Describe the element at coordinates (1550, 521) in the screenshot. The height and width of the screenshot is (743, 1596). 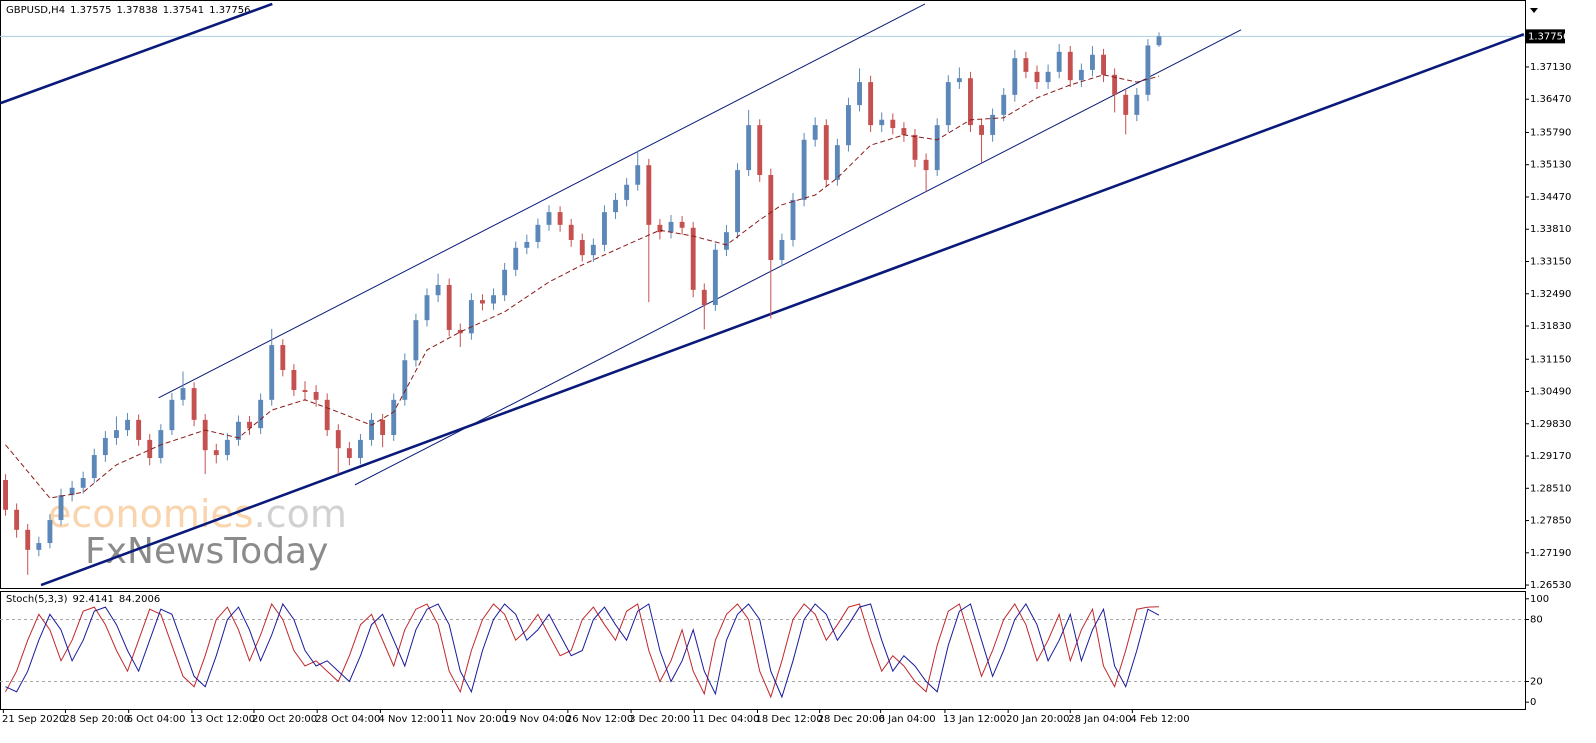
I see `y-tick-label: 1.27850` at that location.